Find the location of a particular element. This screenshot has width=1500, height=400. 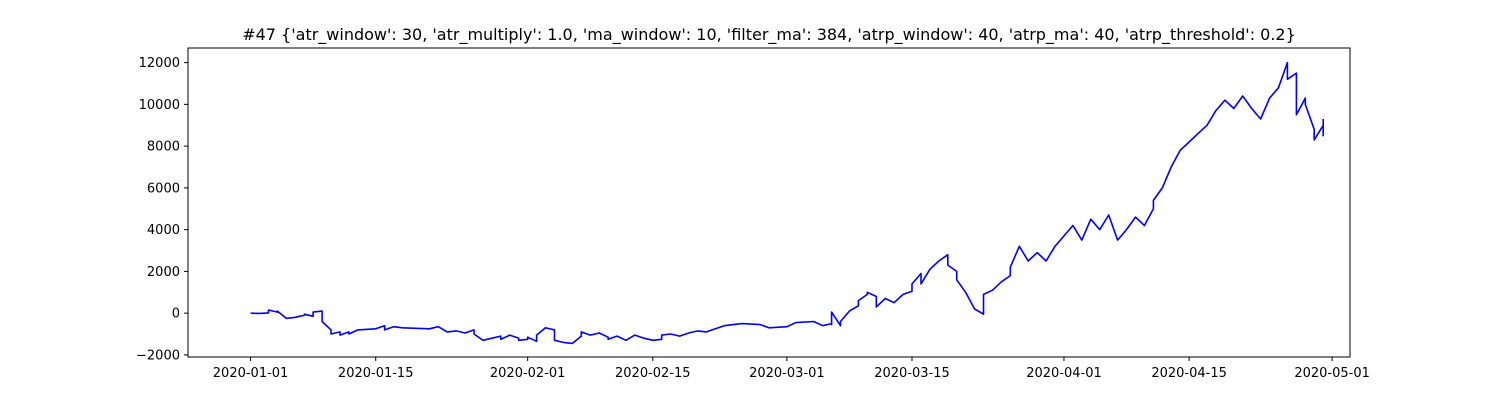

x-tick-label: 2020-04-01 is located at coordinates (1064, 373).